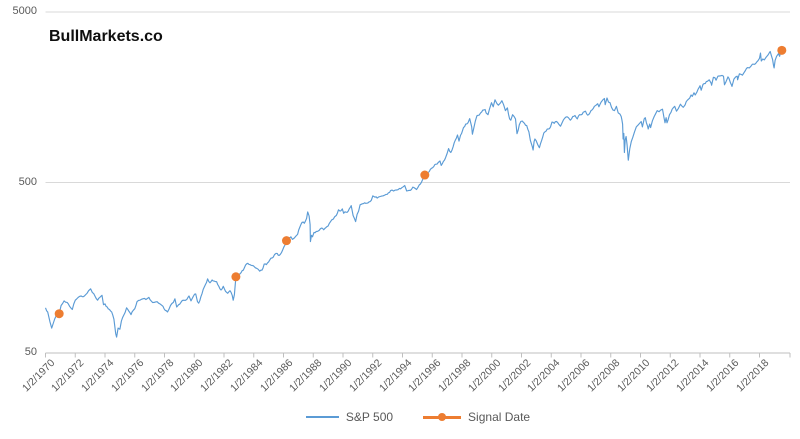 This screenshot has width=800, height=439. Describe the element at coordinates (499, 417) in the screenshot. I see `legend-label-signal-date: Signal Date` at that location.